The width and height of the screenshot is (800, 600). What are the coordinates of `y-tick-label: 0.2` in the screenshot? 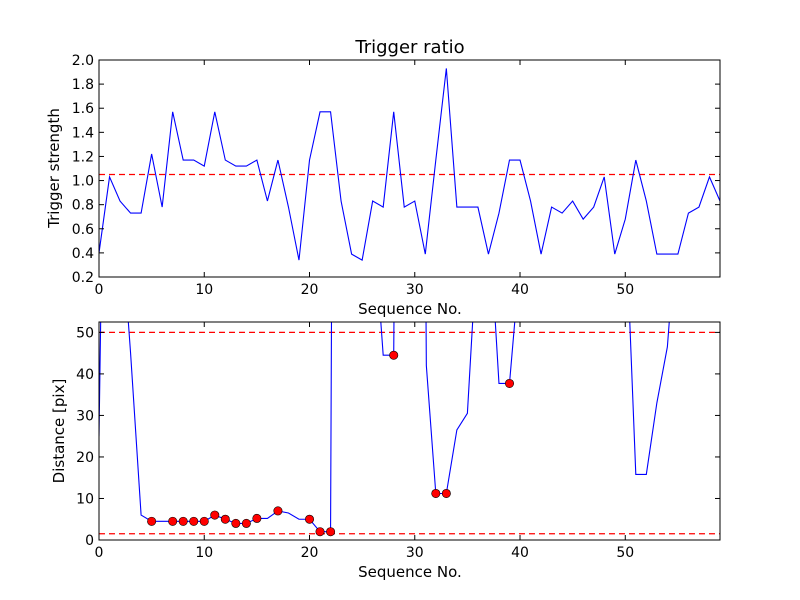 It's located at (83, 278).